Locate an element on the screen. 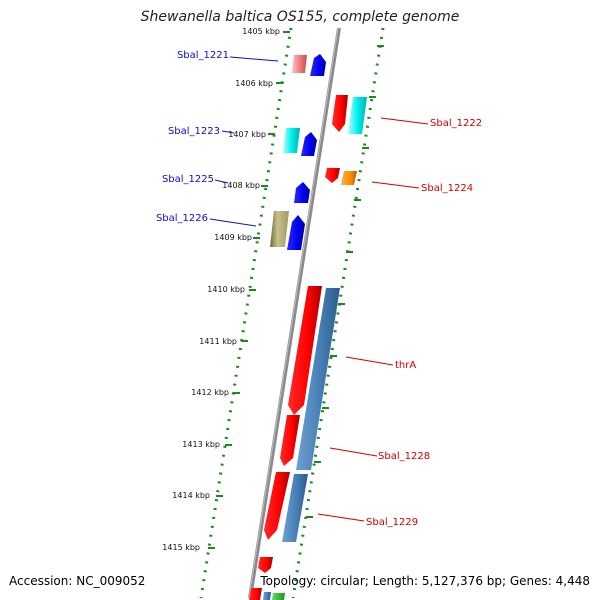 This screenshot has width=600, height=600. gene-cyan is located at coordinates (291, 140).